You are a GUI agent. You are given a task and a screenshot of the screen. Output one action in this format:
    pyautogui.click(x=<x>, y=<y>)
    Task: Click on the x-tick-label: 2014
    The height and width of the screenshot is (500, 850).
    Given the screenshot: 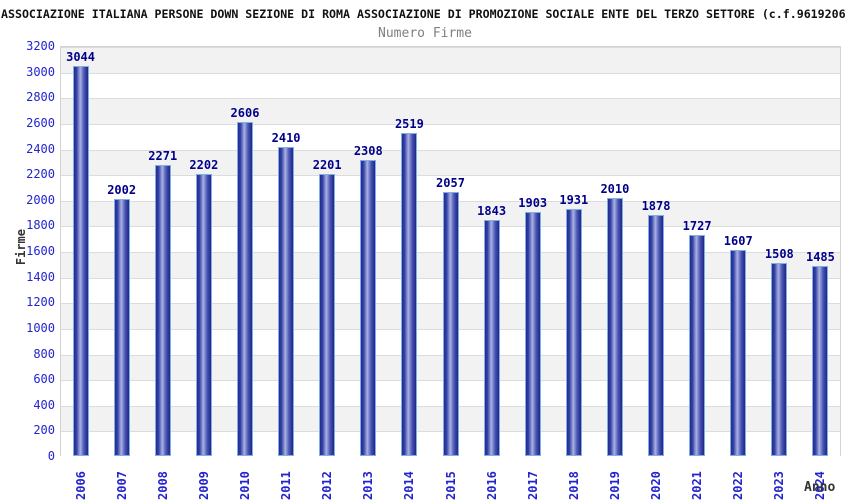 What is the action you would take?
    pyautogui.click(x=409, y=485)
    